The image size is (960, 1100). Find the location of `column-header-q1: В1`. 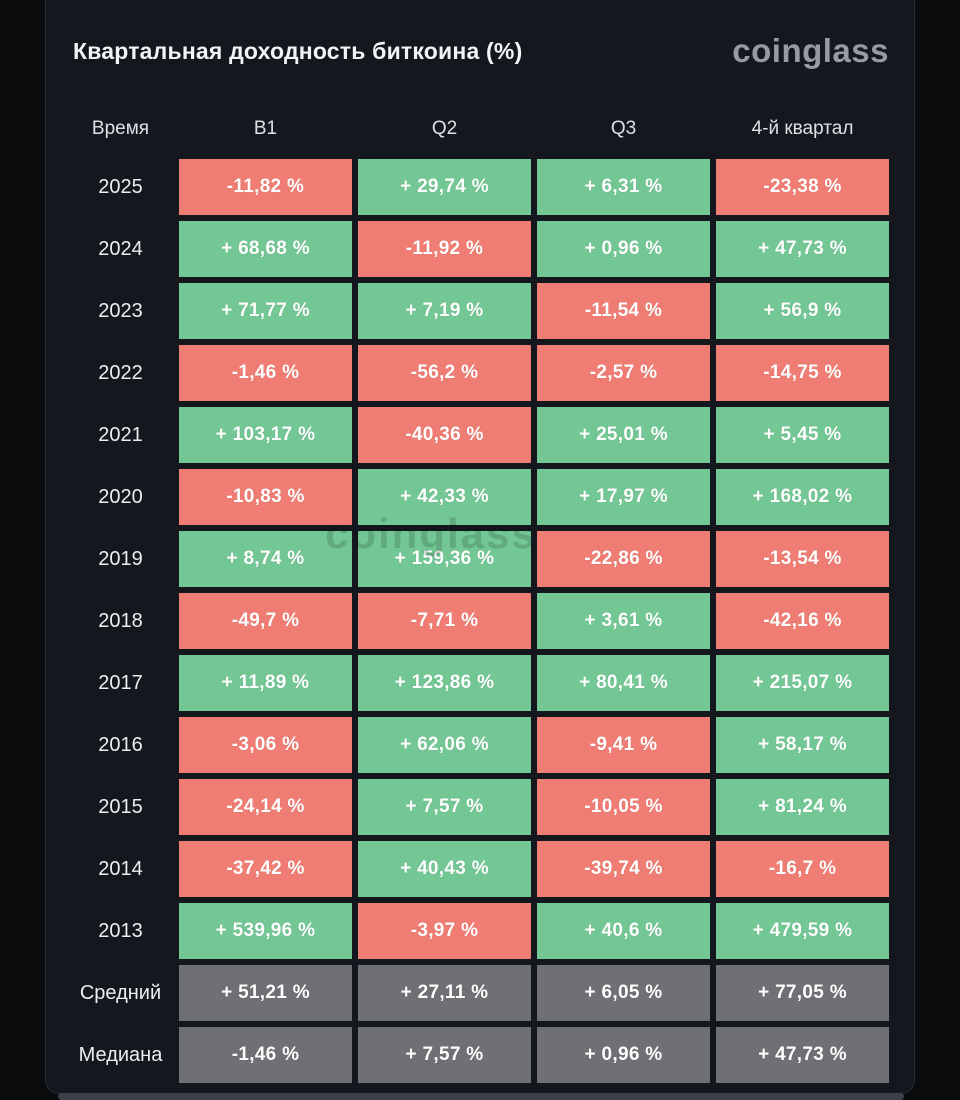

column-header-q1: В1 is located at coordinates (265, 128).